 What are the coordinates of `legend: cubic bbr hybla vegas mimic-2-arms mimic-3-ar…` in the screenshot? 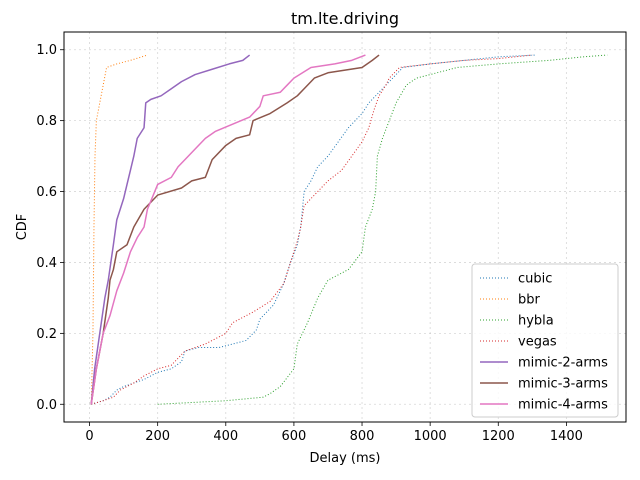 It's located at (545, 340).